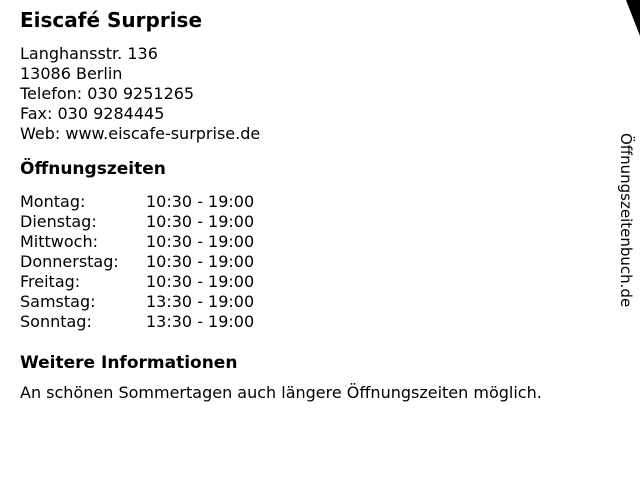  What do you see at coordinates (137, 322) in the screenshot?
I see `table-row: Sonntag: 13:30 - 19:00` at bounding box center [137, 322].